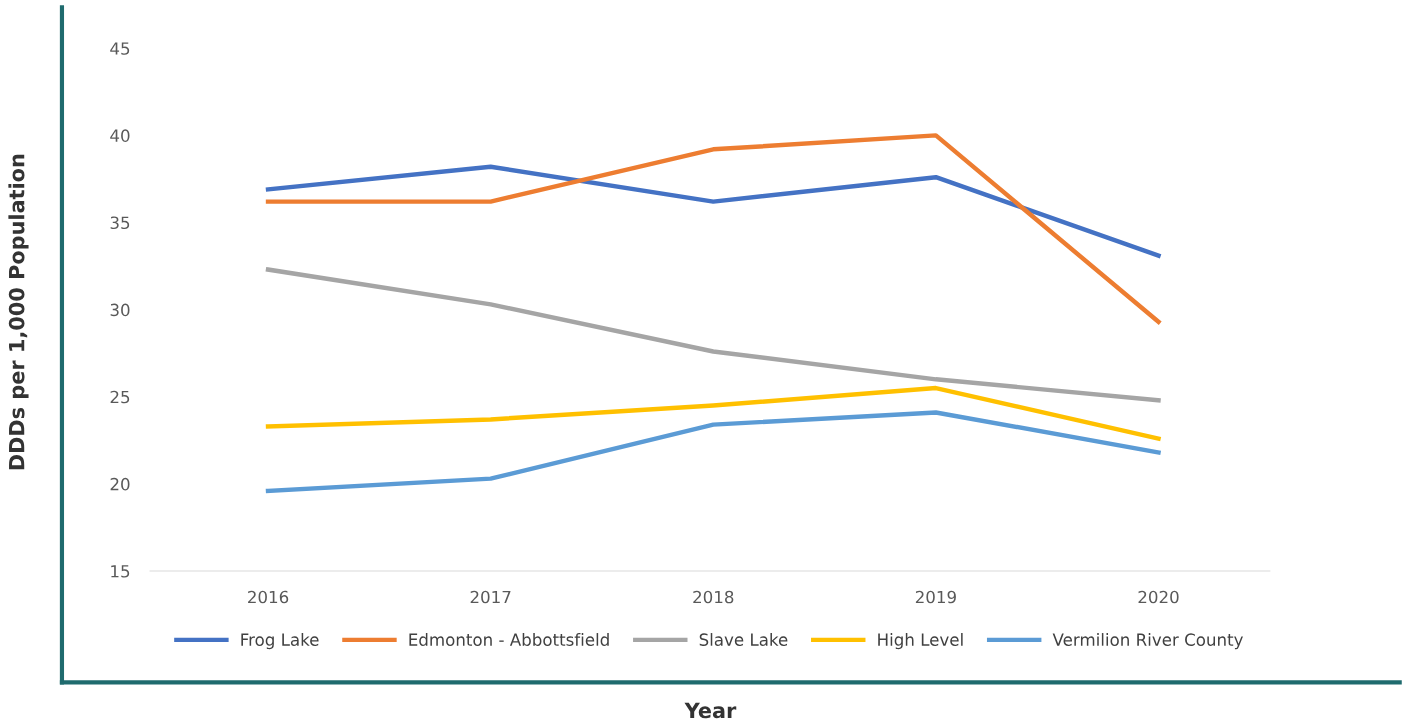 The width and height of the screenshot is (1421, 726). What do you see at coordinates (18, 312) in the screenshot?
I see `y-axis-title: DDDs per 1,000 Population` at bounding box center [18, 312].